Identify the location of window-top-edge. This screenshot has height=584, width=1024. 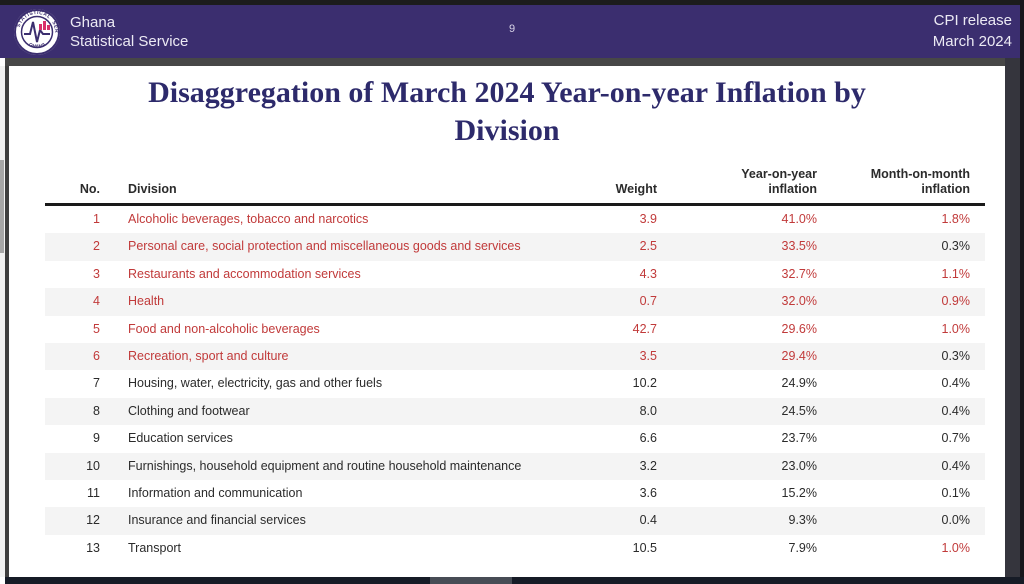
(512, 2).